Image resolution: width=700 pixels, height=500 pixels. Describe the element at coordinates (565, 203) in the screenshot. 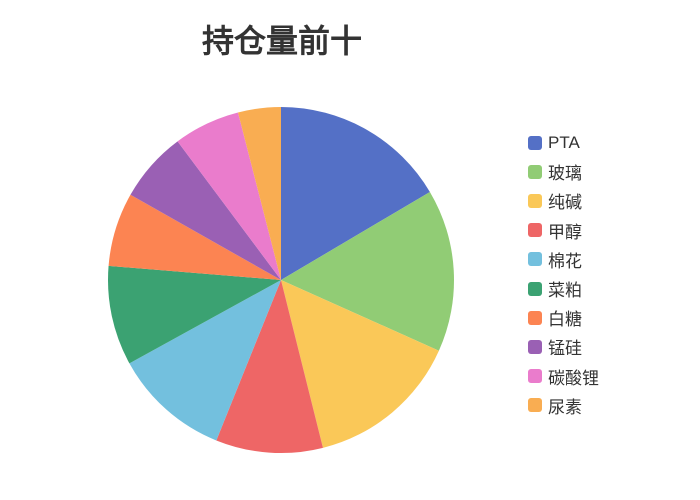

I see `legend-label: 纯碱` at that location.